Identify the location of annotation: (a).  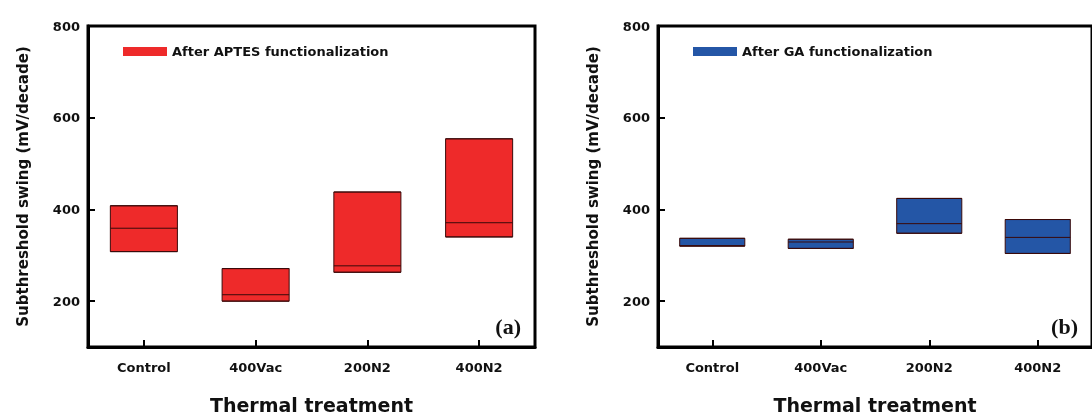
(508, 326).